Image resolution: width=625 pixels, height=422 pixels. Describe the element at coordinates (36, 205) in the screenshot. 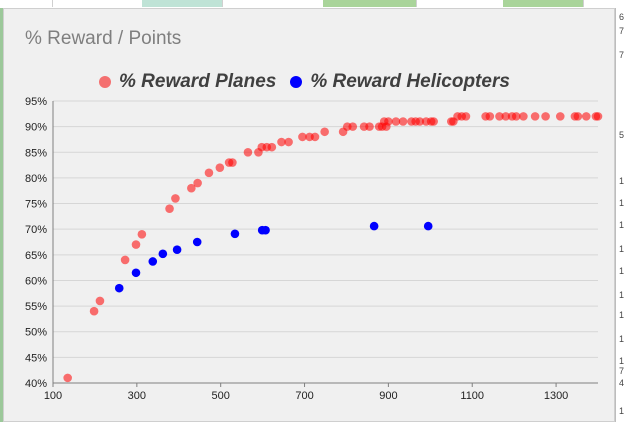

I see `y-tick-label: 75%` at that location.